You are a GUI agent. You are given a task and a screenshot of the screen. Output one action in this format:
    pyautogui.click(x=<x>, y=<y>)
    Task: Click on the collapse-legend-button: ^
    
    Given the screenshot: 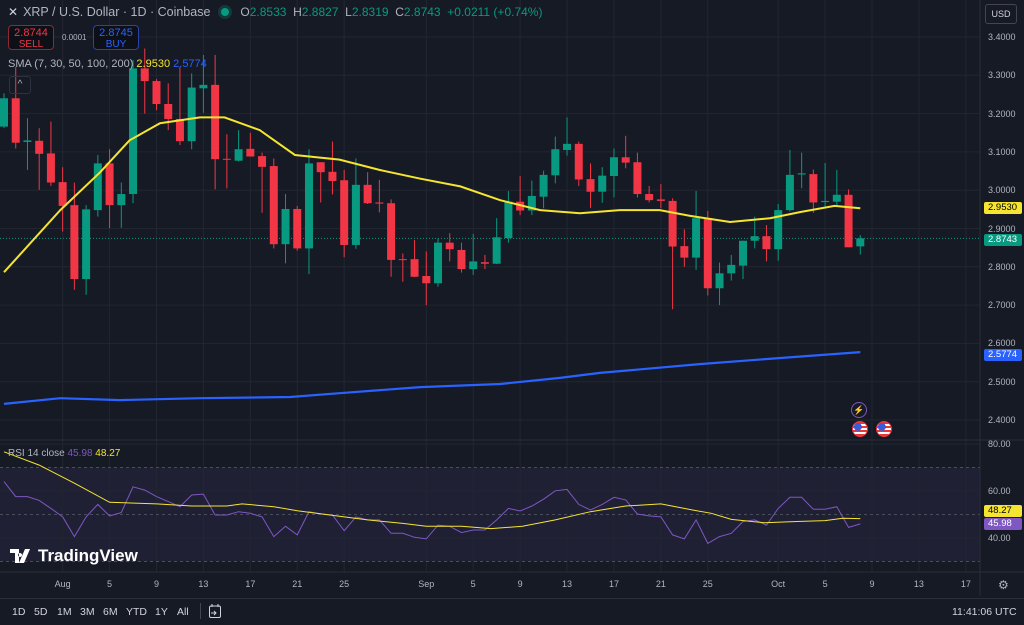 What is the action you would take?
    pyautogui.click(x=20, y=85)
    